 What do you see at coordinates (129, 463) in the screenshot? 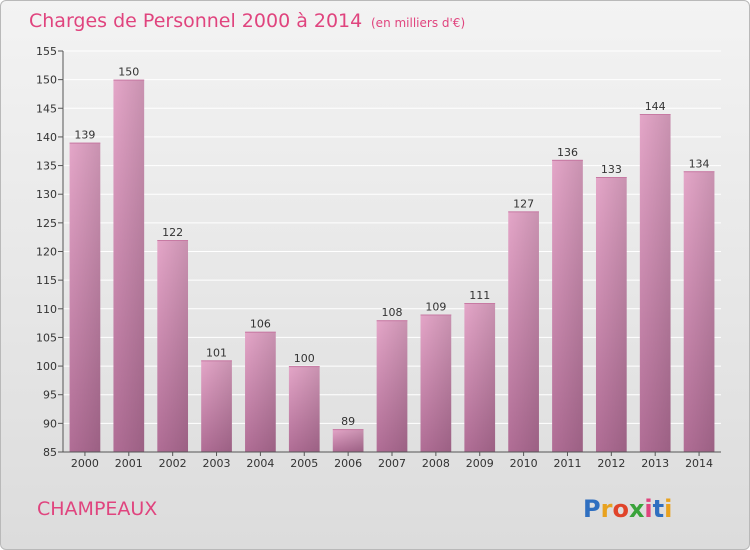
I see `x-tick-label: 2001` at bounding box center [129, 463].